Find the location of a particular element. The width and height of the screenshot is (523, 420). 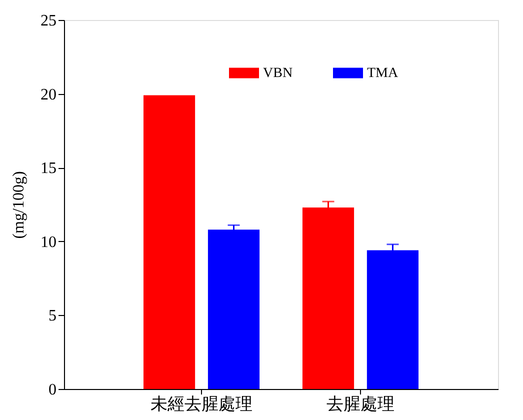

x-tick-label: 未經去腥處理 is located at coordinates (201, 404).